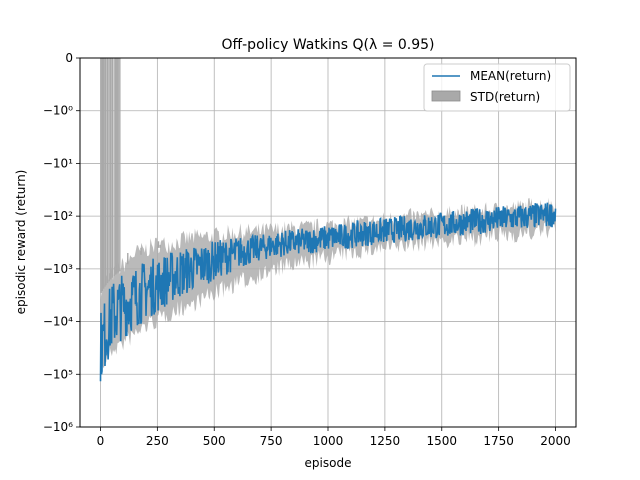  I want to click on legend-box, so click(497, 87).